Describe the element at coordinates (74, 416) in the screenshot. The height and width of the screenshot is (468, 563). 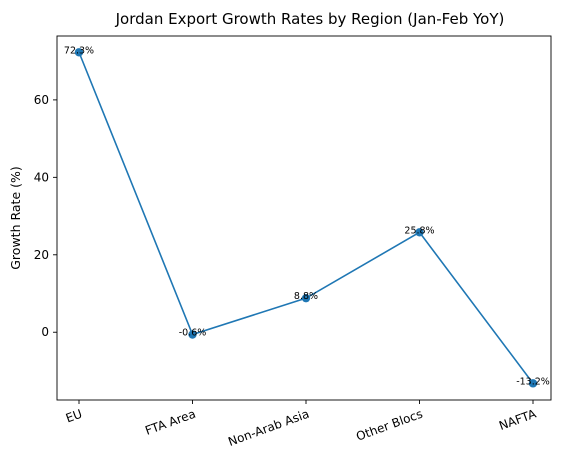
I see `x-tick-label: EU` at that location.